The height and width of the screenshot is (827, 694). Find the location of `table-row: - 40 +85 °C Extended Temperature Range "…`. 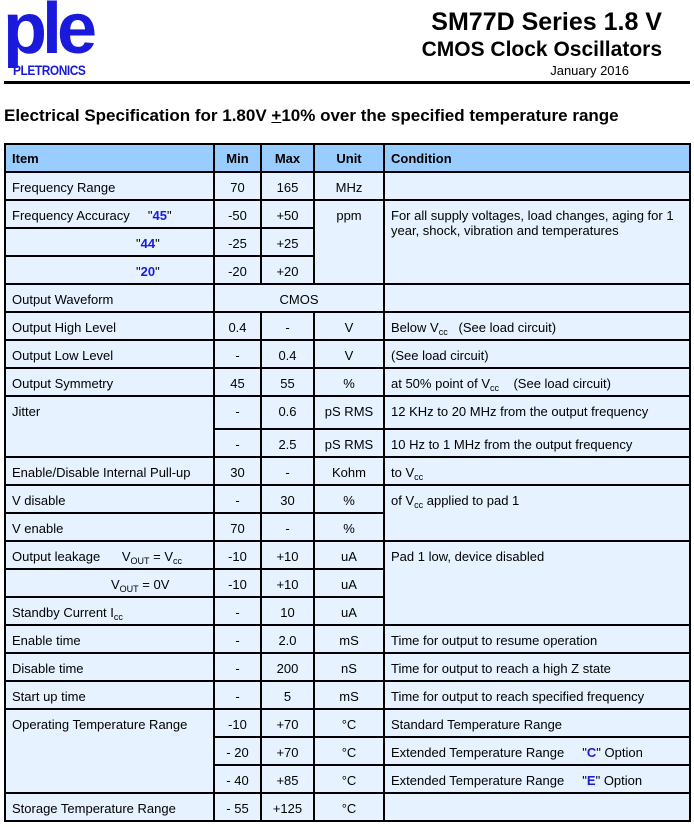

table-row: - 40 +85 °C Extended Temperature Range "… is located at coordinates (348, 779).